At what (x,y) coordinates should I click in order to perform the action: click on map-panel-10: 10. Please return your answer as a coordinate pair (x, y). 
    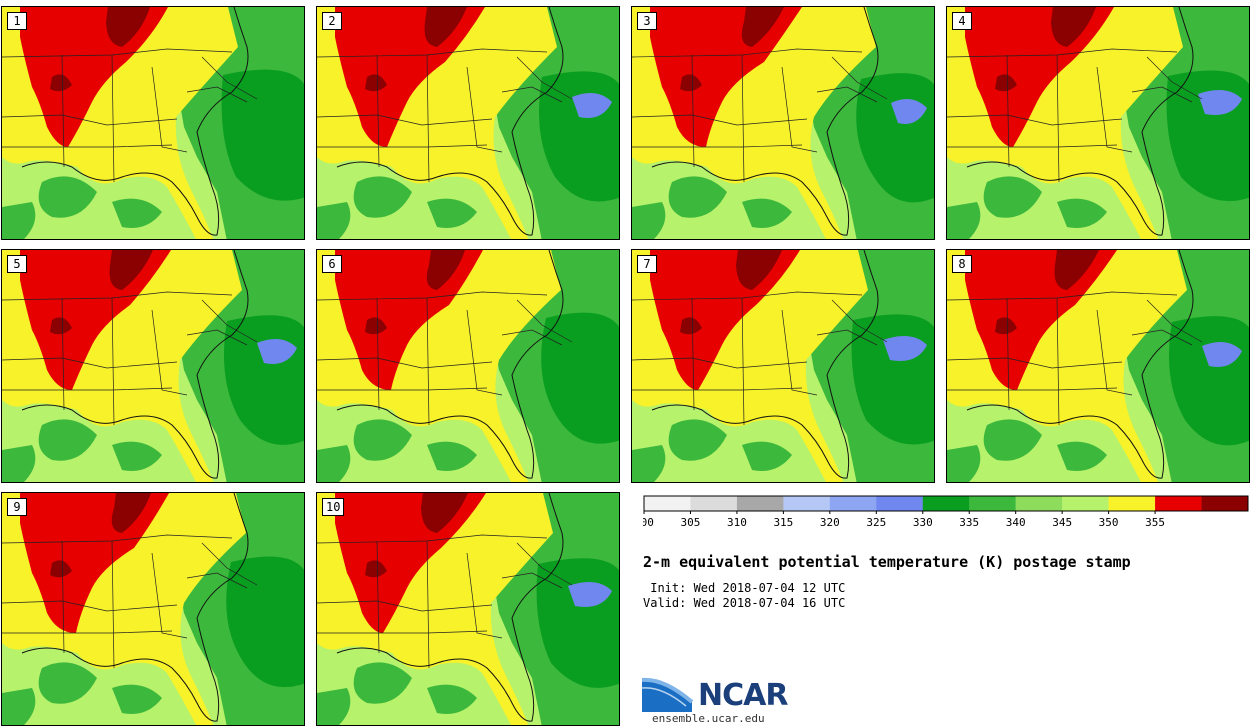
    Looking at the image, I should click on (468, 609).